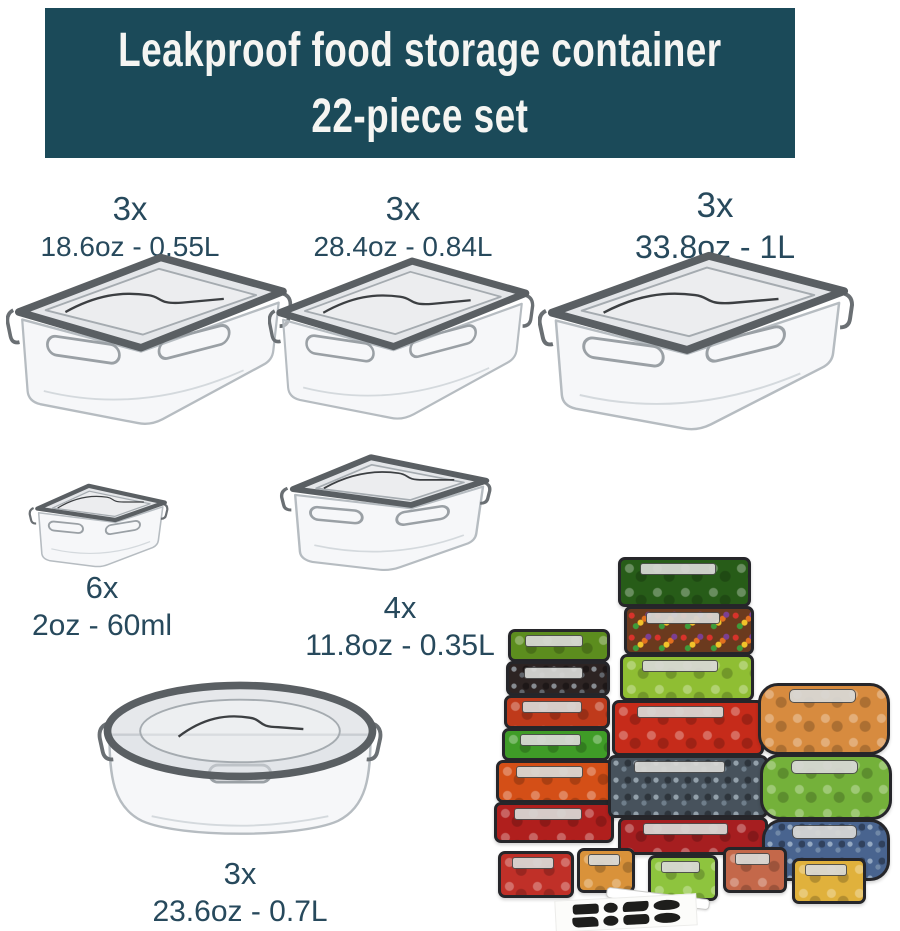 The width and height of the screenshot is (900, 931). I want to click on photo-container-cherries, so click(693, 836).